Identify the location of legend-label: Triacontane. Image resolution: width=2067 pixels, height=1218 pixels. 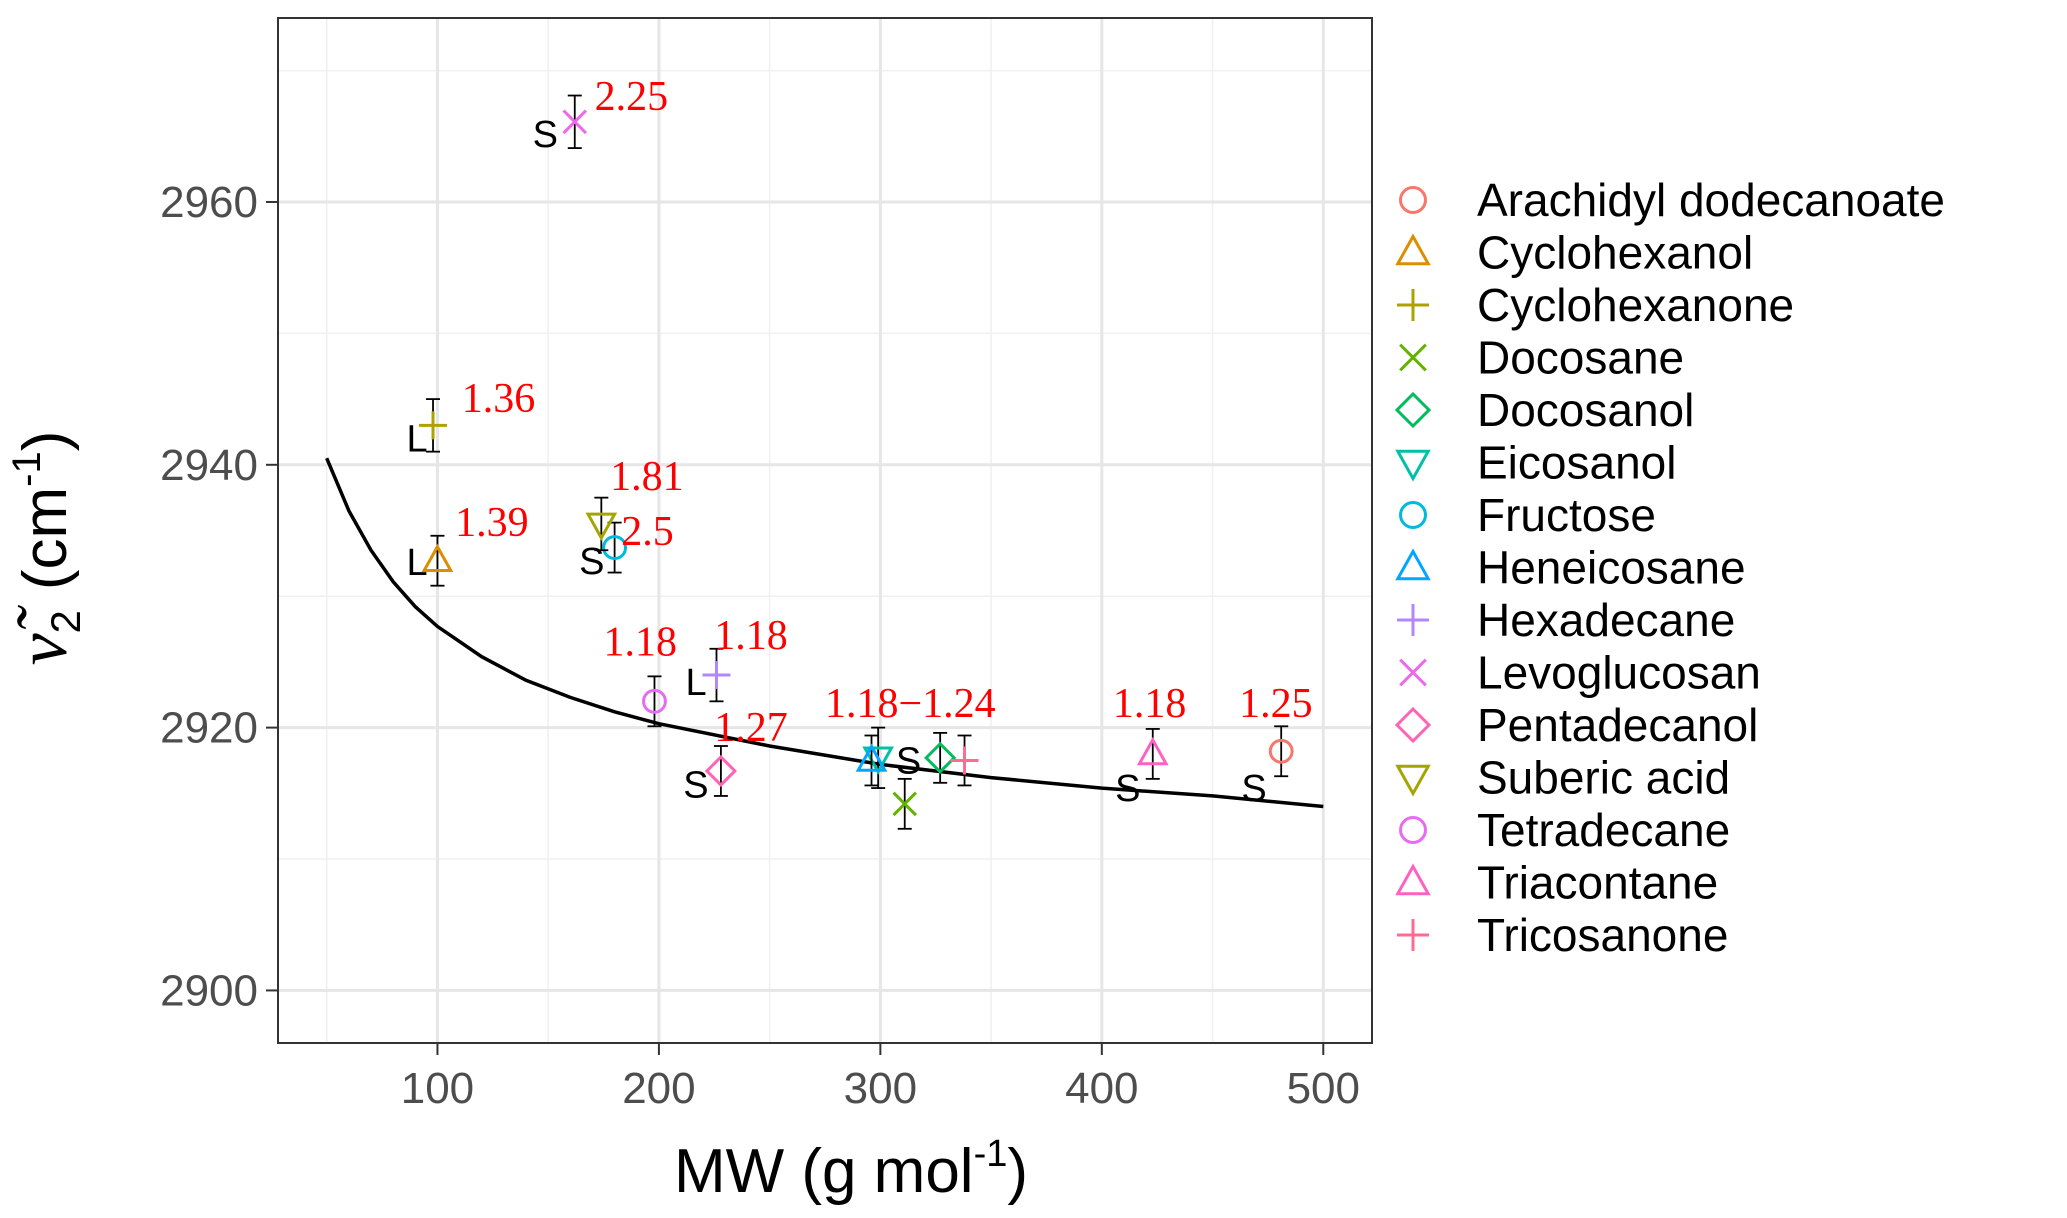
(1597, 883).